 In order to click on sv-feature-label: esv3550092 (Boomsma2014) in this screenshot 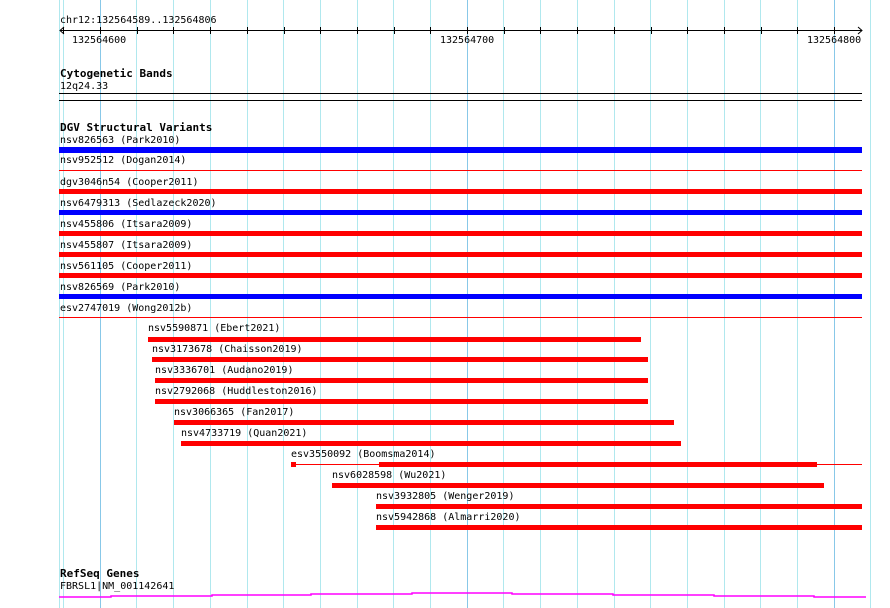, I will do `click(363, 454)`.